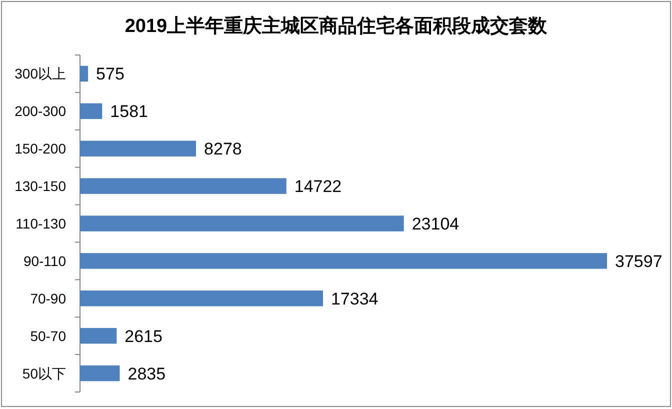  Describe the element at coordinates (318, 186) in the screenshot. I see `data-label: 14722` at that location.